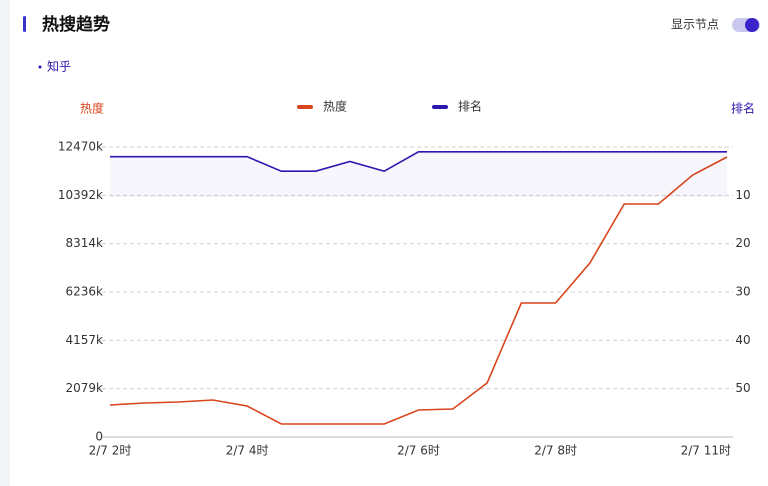 This screenshot has width=768, height=486. I want to click on y2-axis-label: 排名, so click(743, 108).